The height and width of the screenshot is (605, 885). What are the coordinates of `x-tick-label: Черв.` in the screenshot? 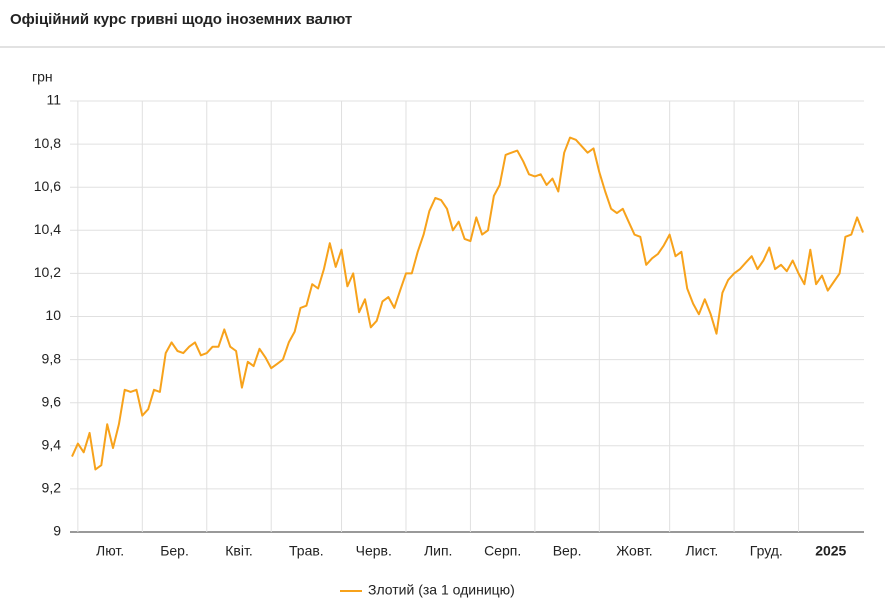 It's located at (374, 551).